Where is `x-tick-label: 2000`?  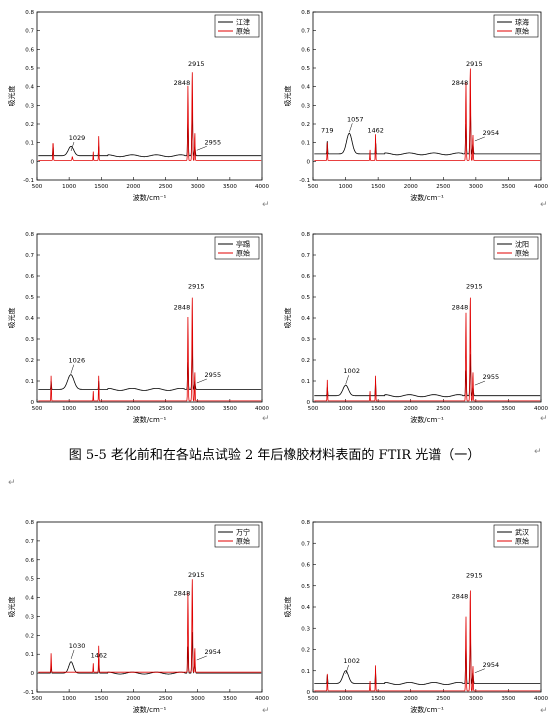 x-tick-label: 2000 is located at coordinates (133, 409).